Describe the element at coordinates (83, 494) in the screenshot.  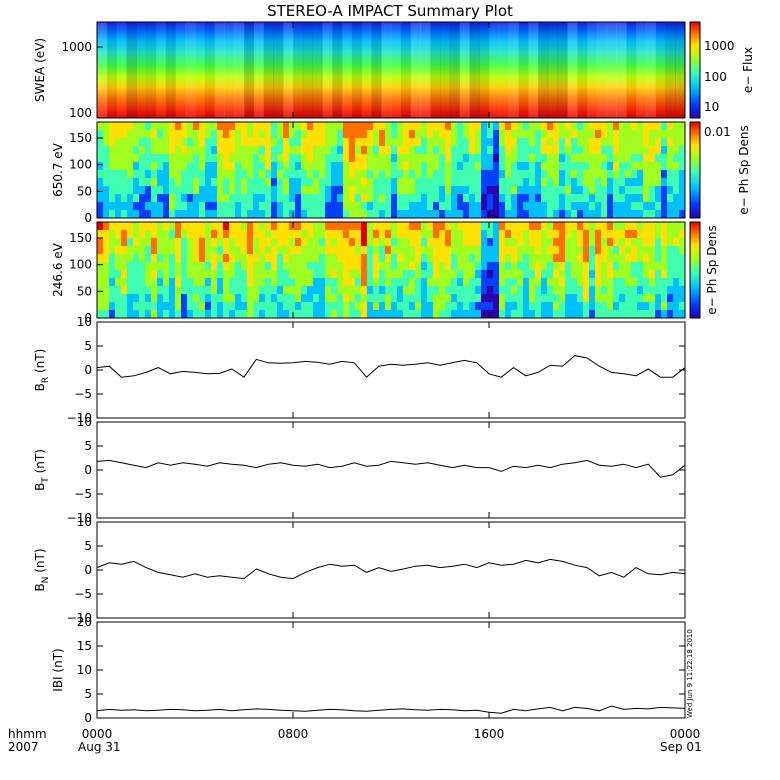
I see `bt-y-tick-label: −5` at that location.